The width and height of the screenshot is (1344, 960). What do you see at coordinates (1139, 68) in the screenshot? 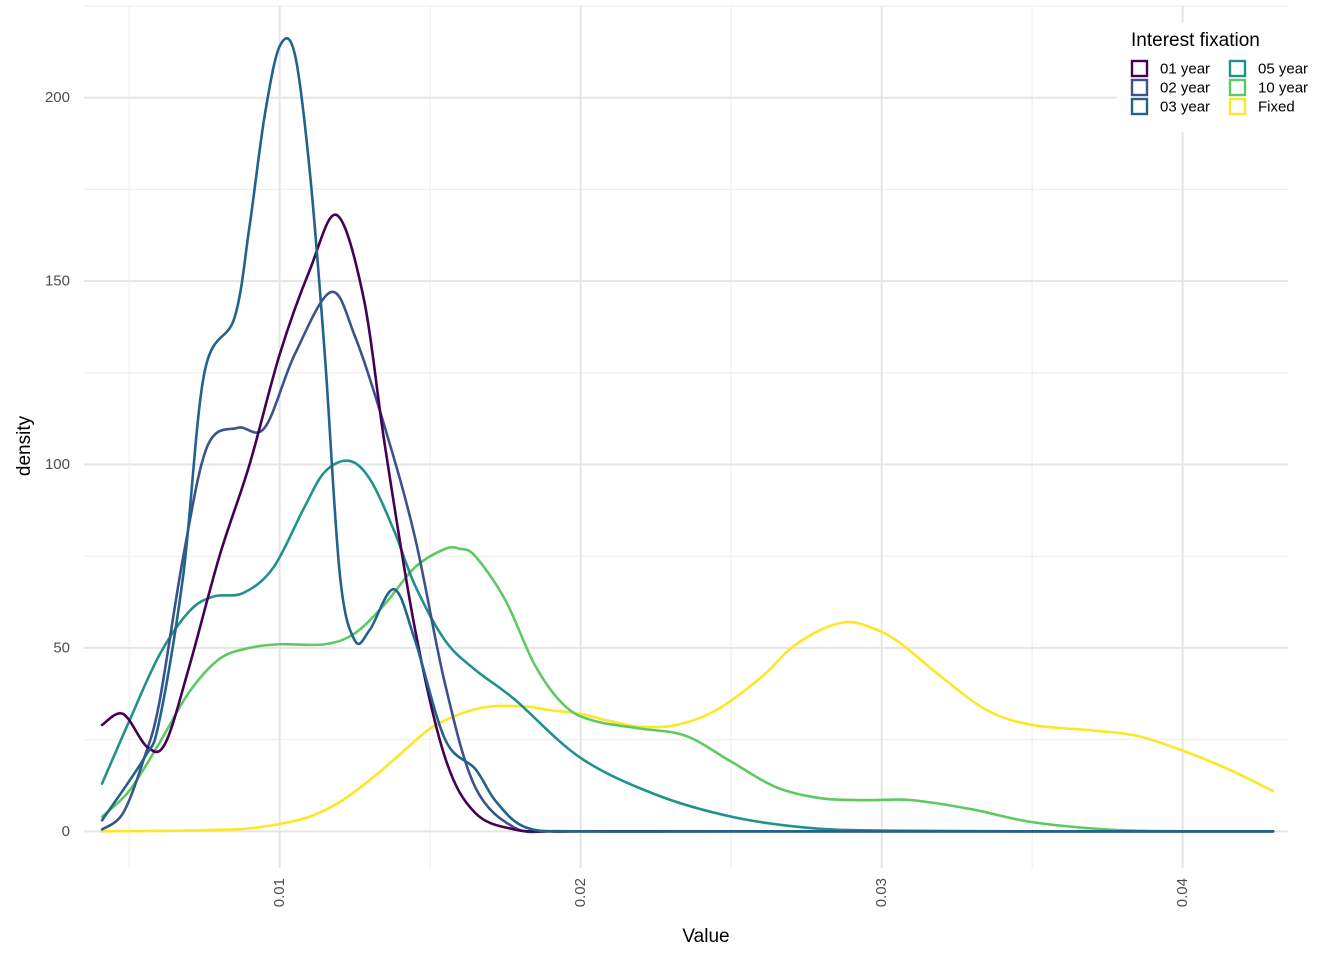
I see `legend-key-01-year` at bounding box center [1139, 68].